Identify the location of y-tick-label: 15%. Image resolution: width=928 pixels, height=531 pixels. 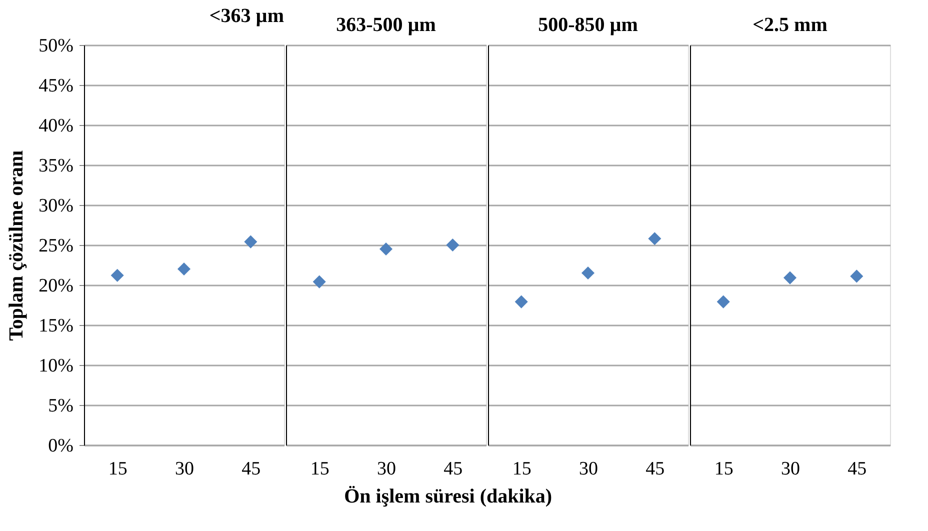
(56, 326).